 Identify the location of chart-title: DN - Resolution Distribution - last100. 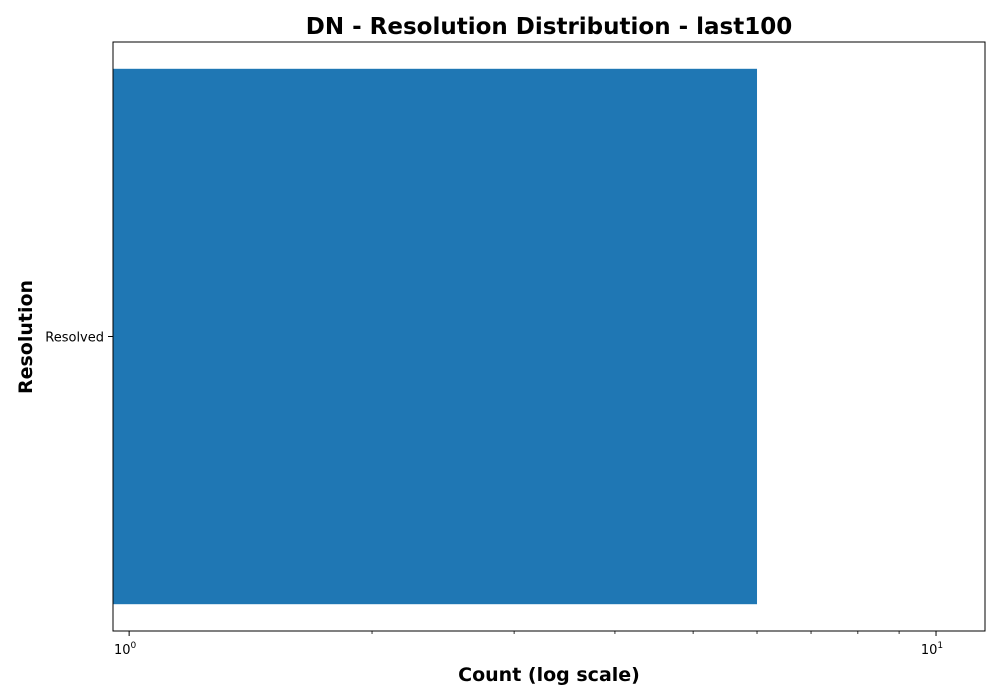
(549, 27).